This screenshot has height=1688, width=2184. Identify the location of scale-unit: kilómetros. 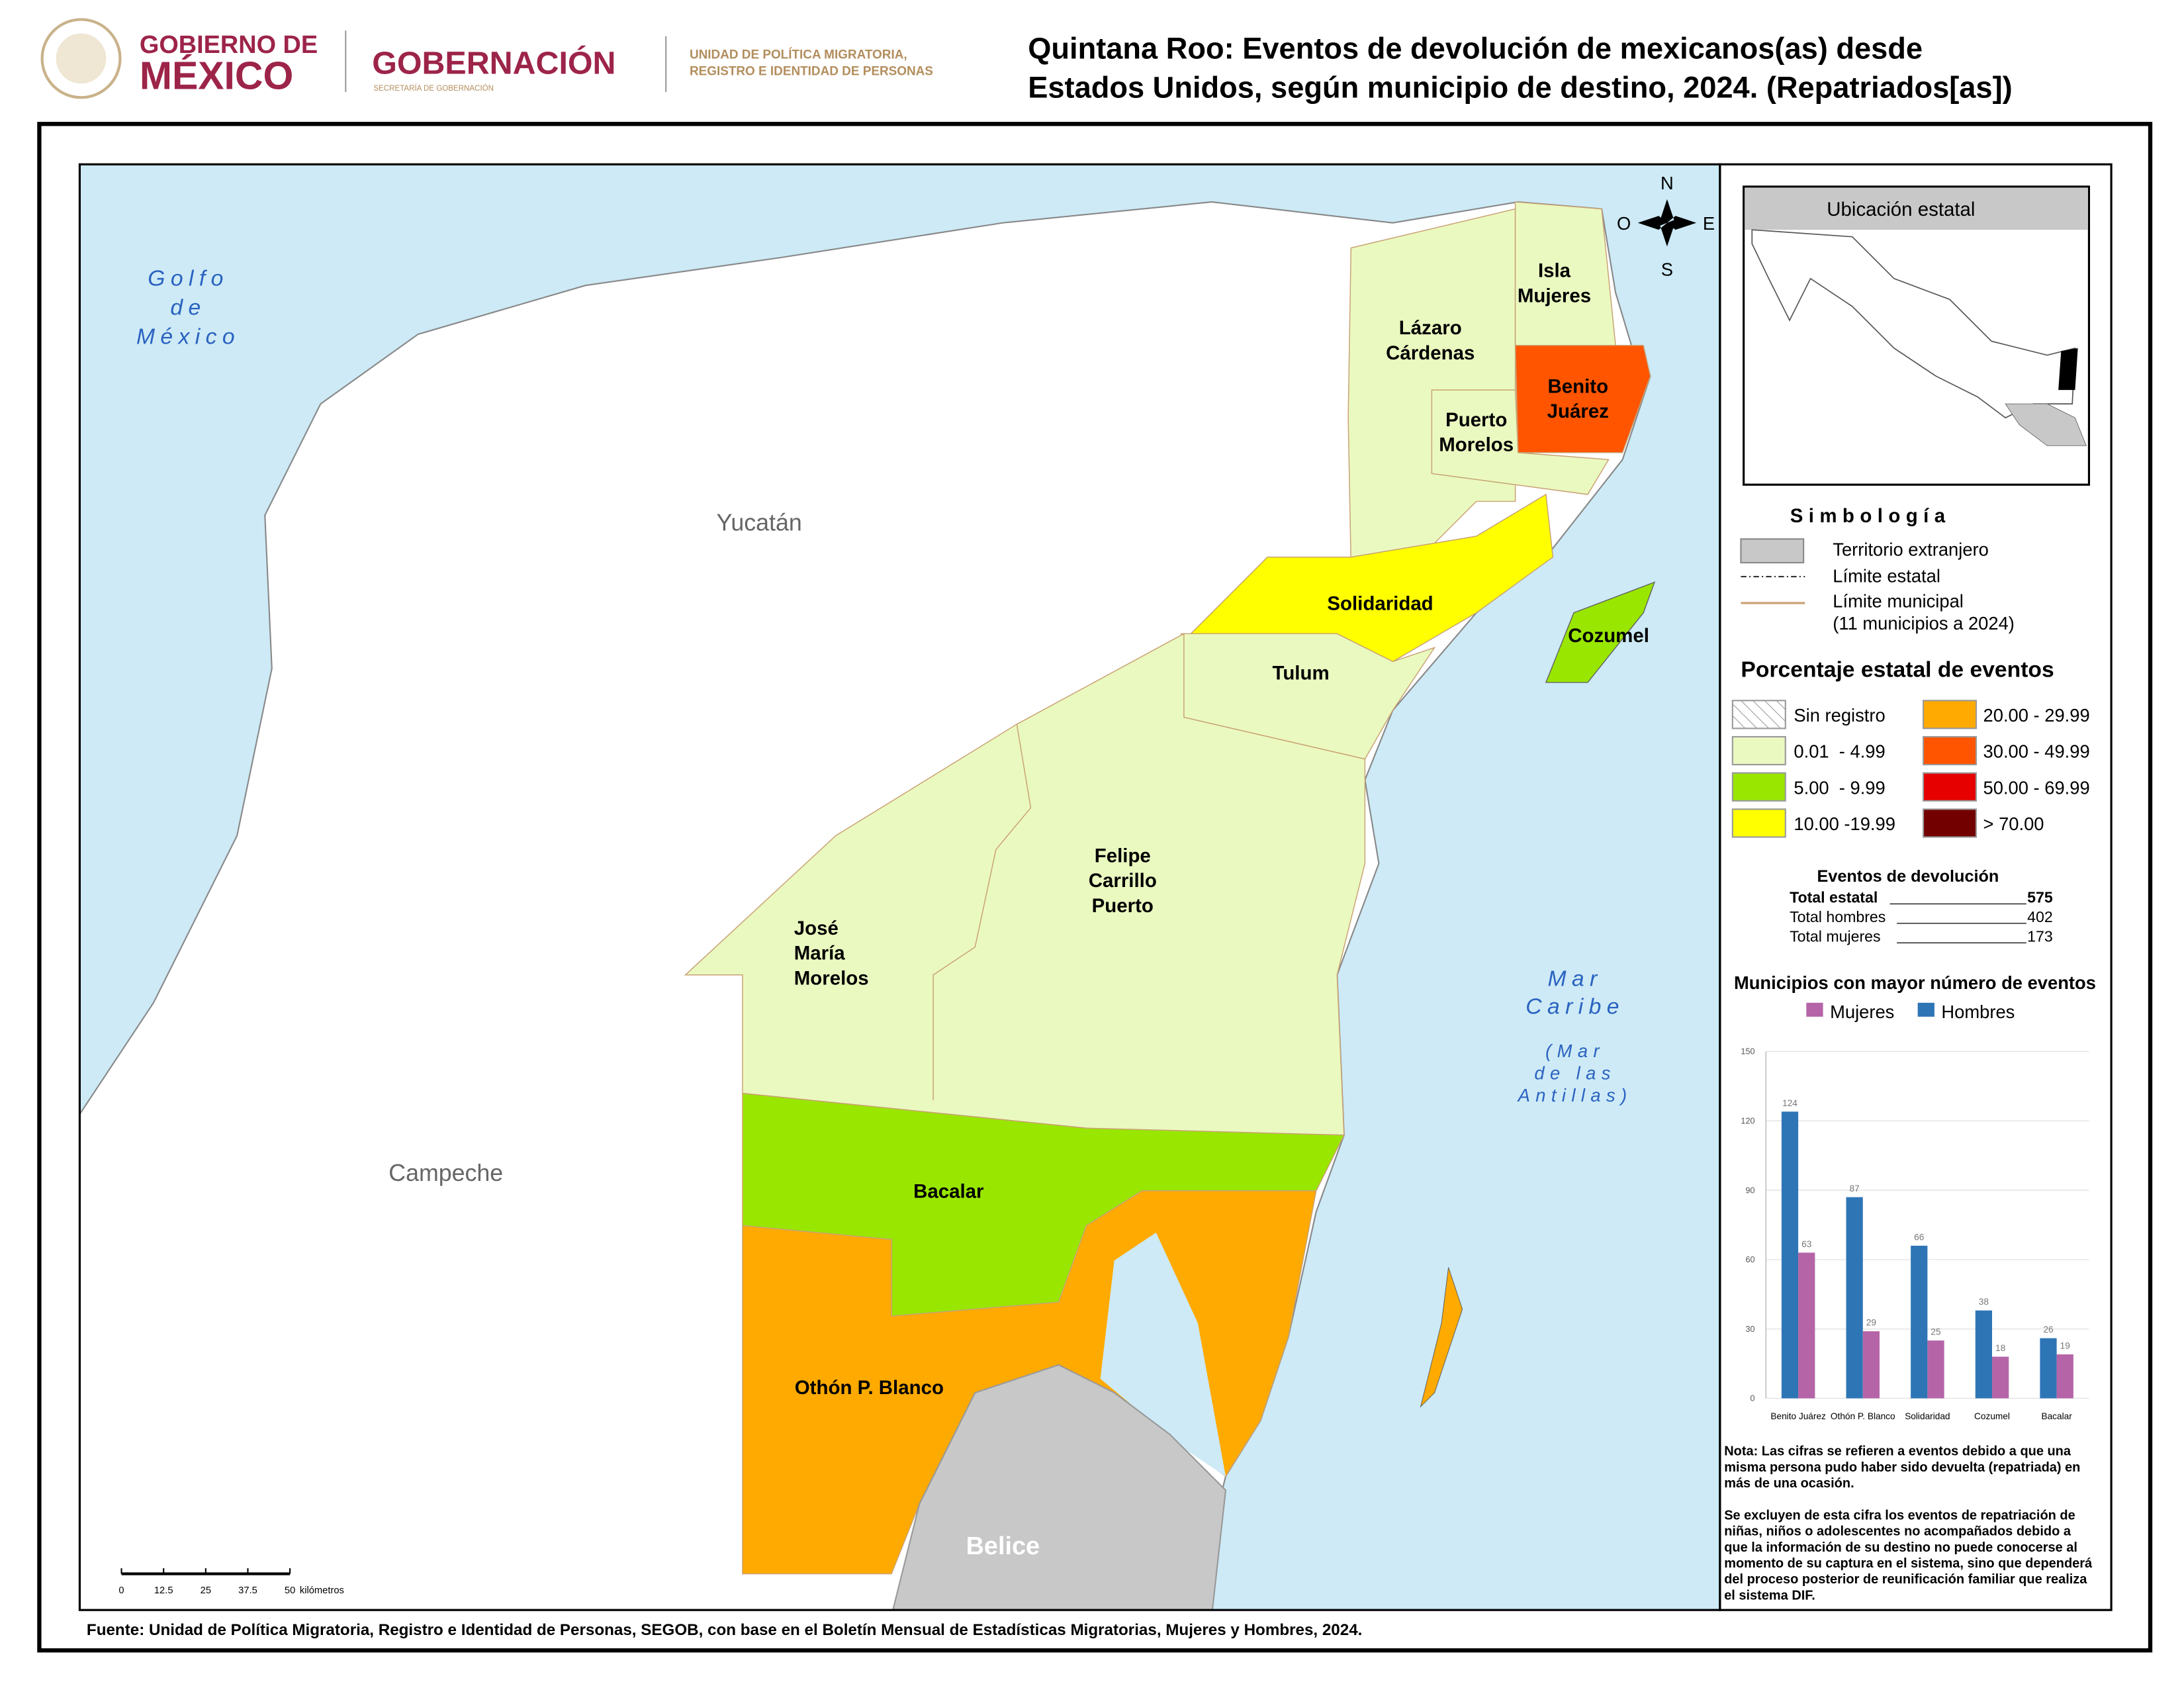
(322, 1590).